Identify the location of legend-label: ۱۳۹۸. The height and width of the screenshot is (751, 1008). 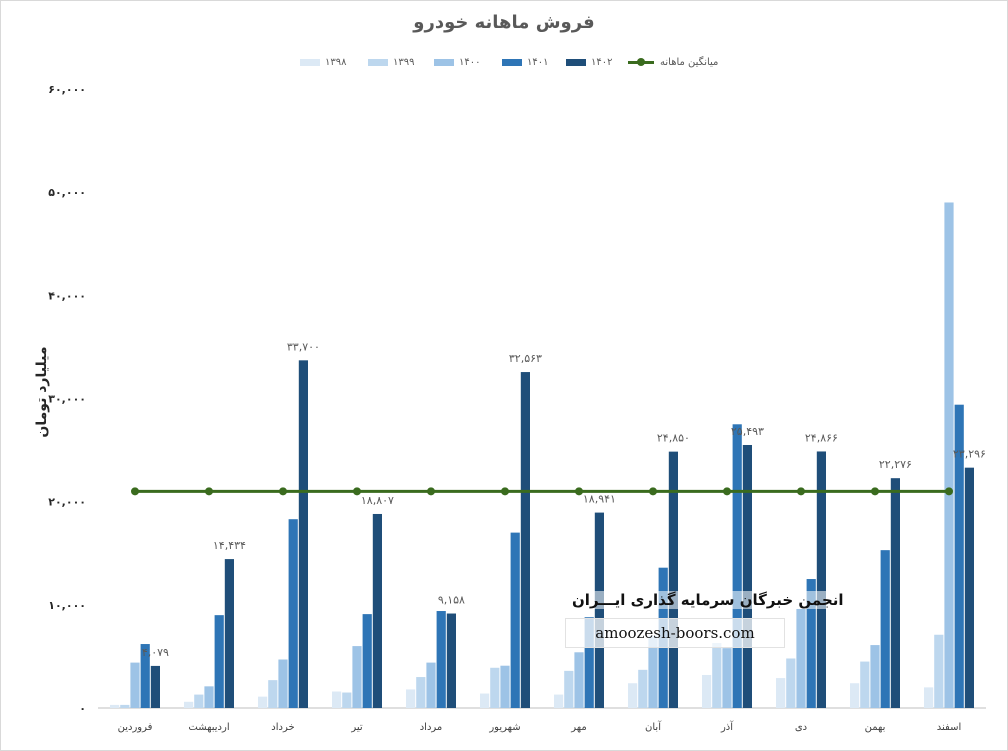
(336, 62).